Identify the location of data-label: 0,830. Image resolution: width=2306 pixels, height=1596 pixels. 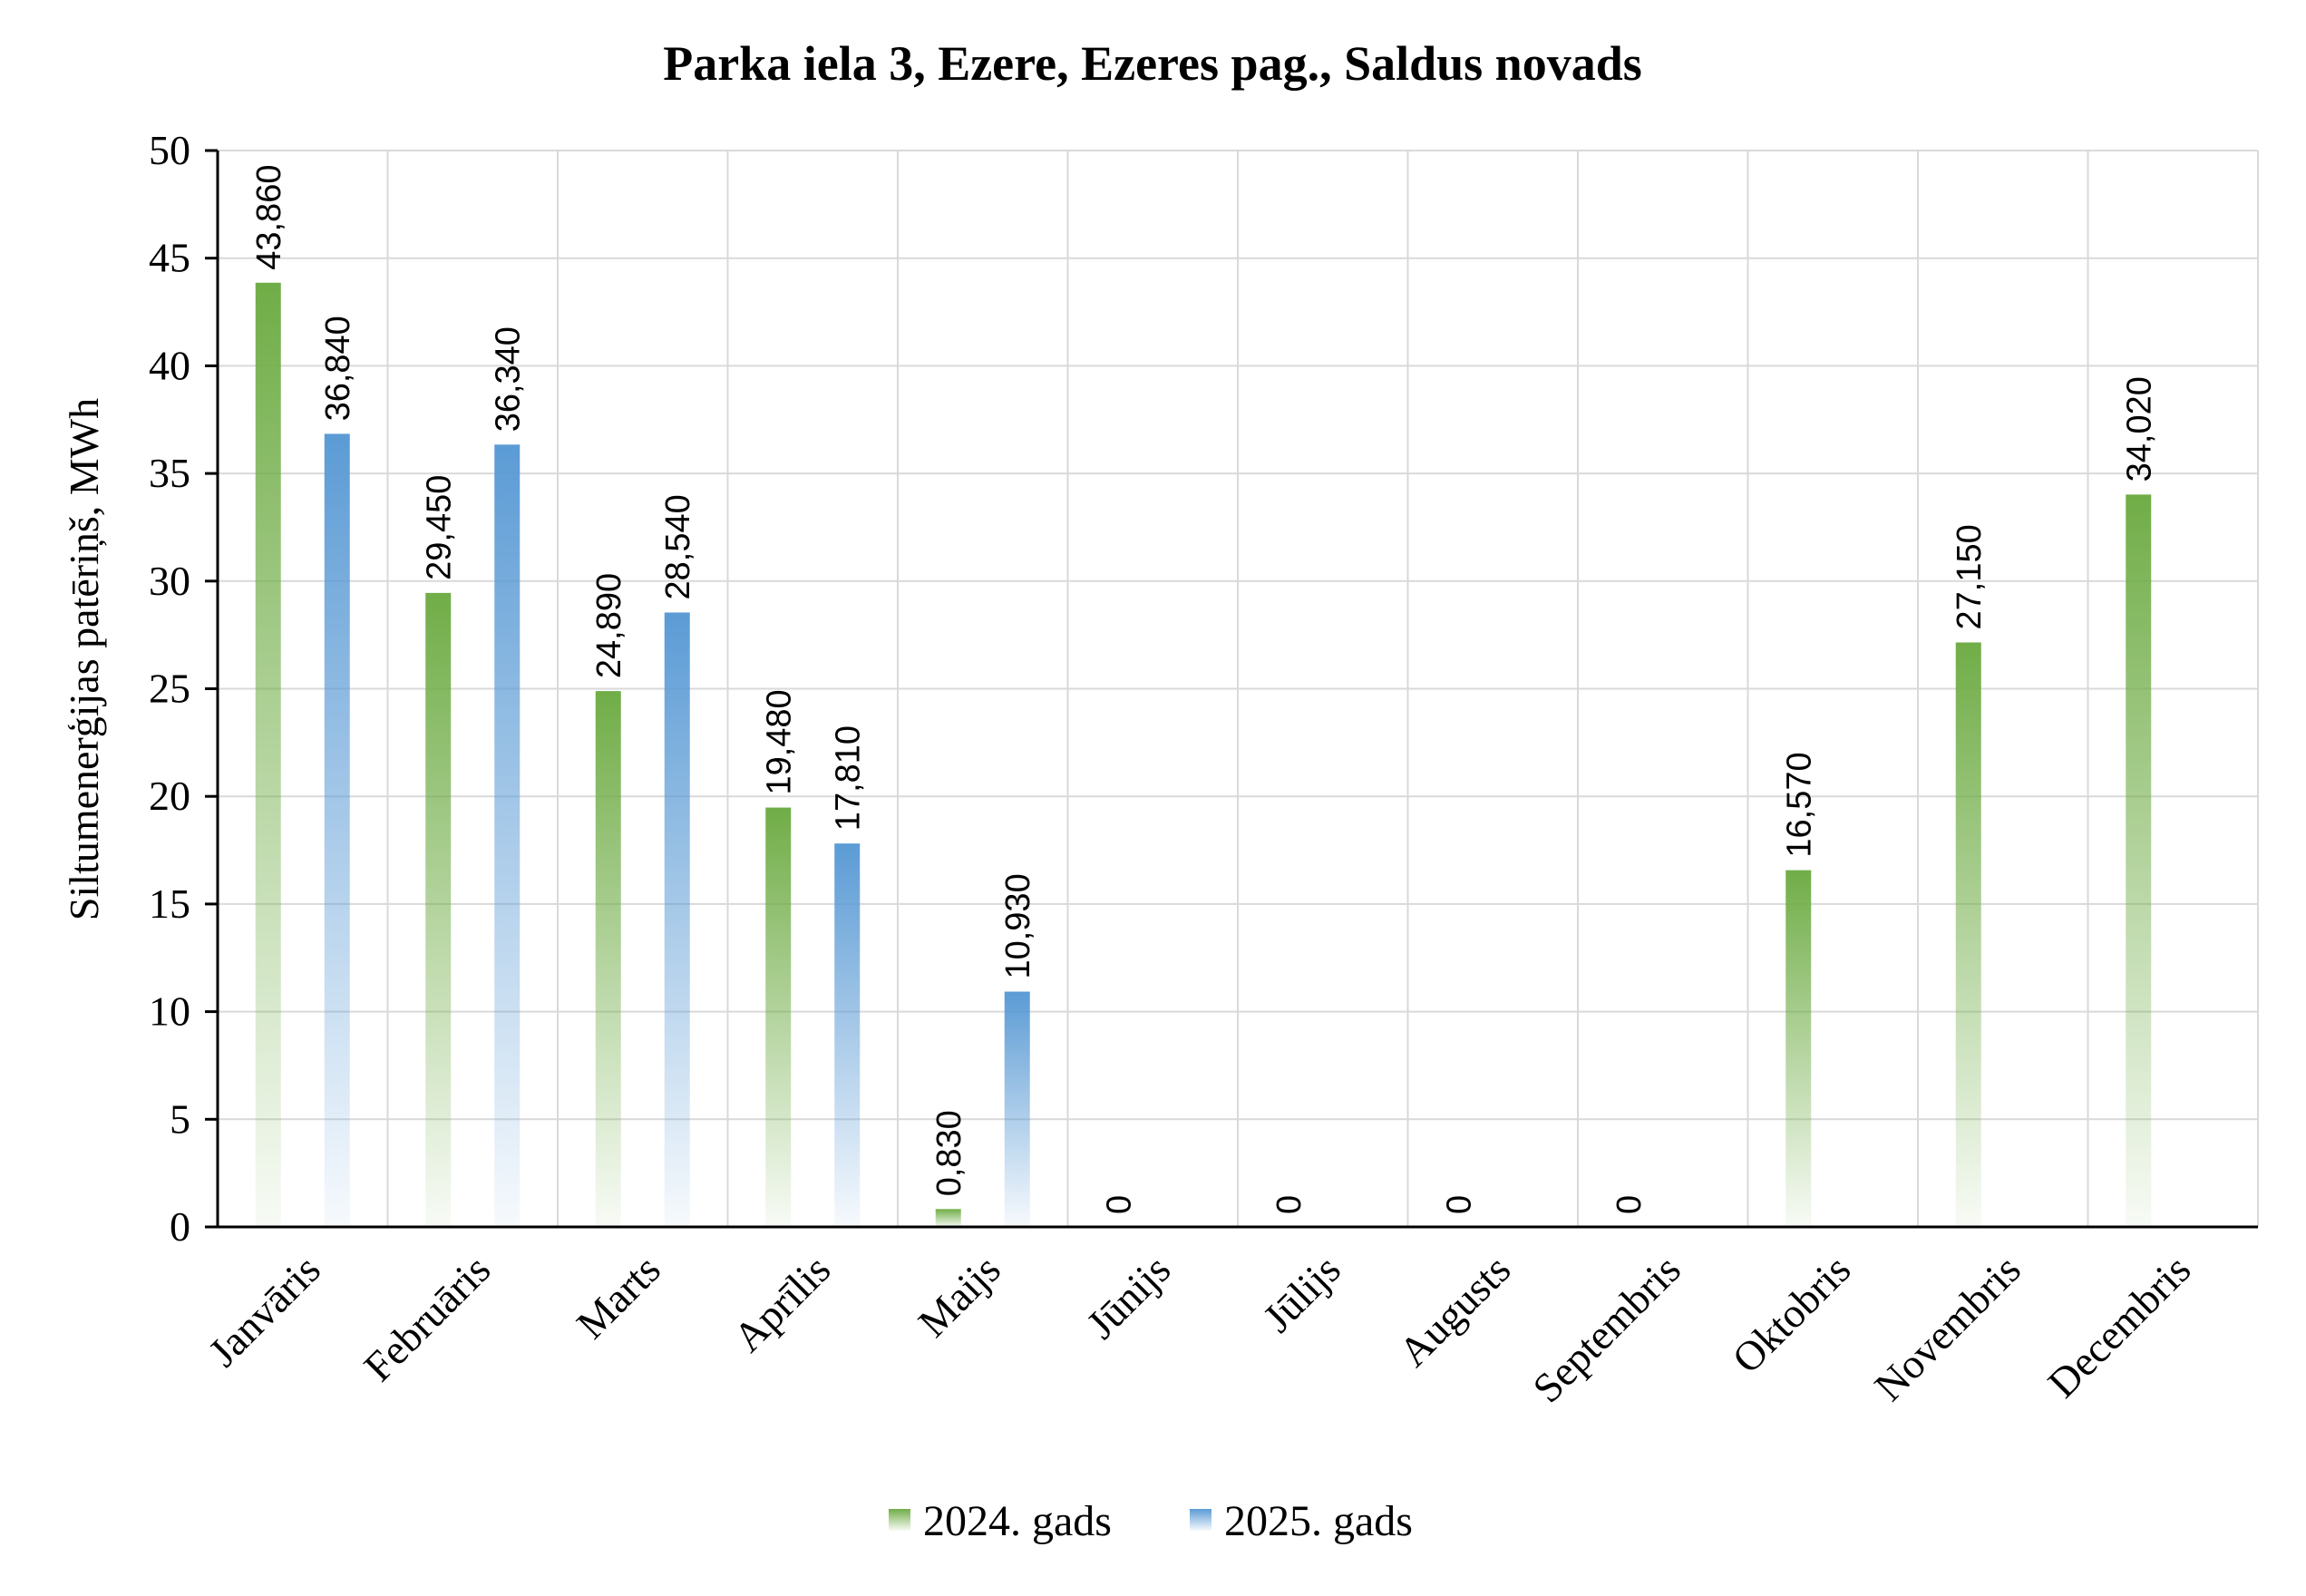
(949, 1153).